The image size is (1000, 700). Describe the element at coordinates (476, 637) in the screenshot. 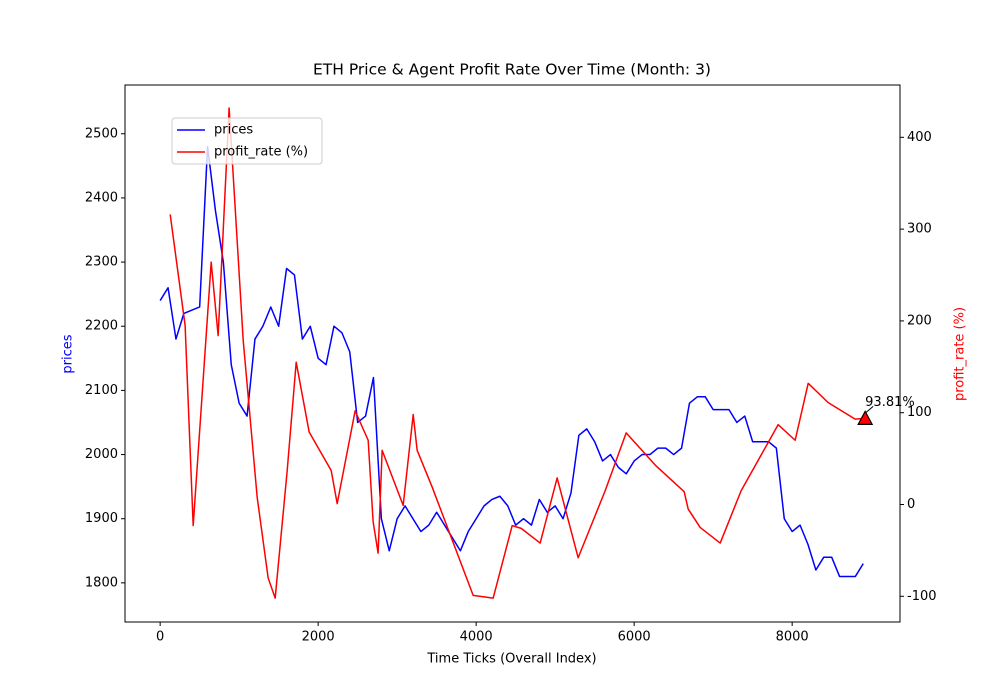

I see `x-tick-label: 4000` at that location.